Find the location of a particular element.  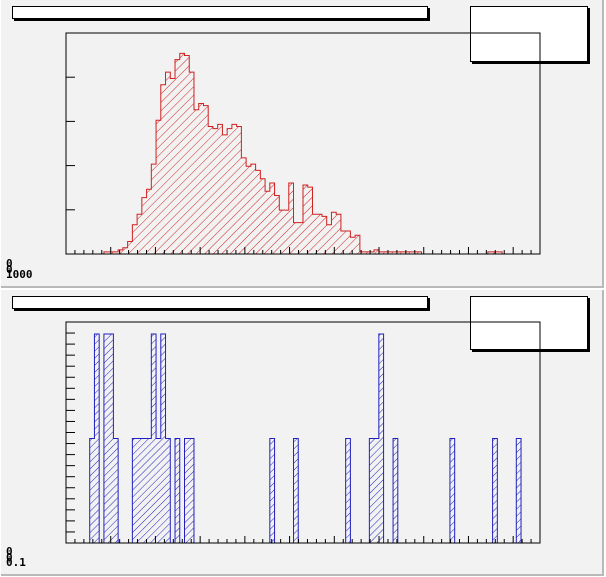

top-tick-label: 1000 is located at coordinates (19, 274).